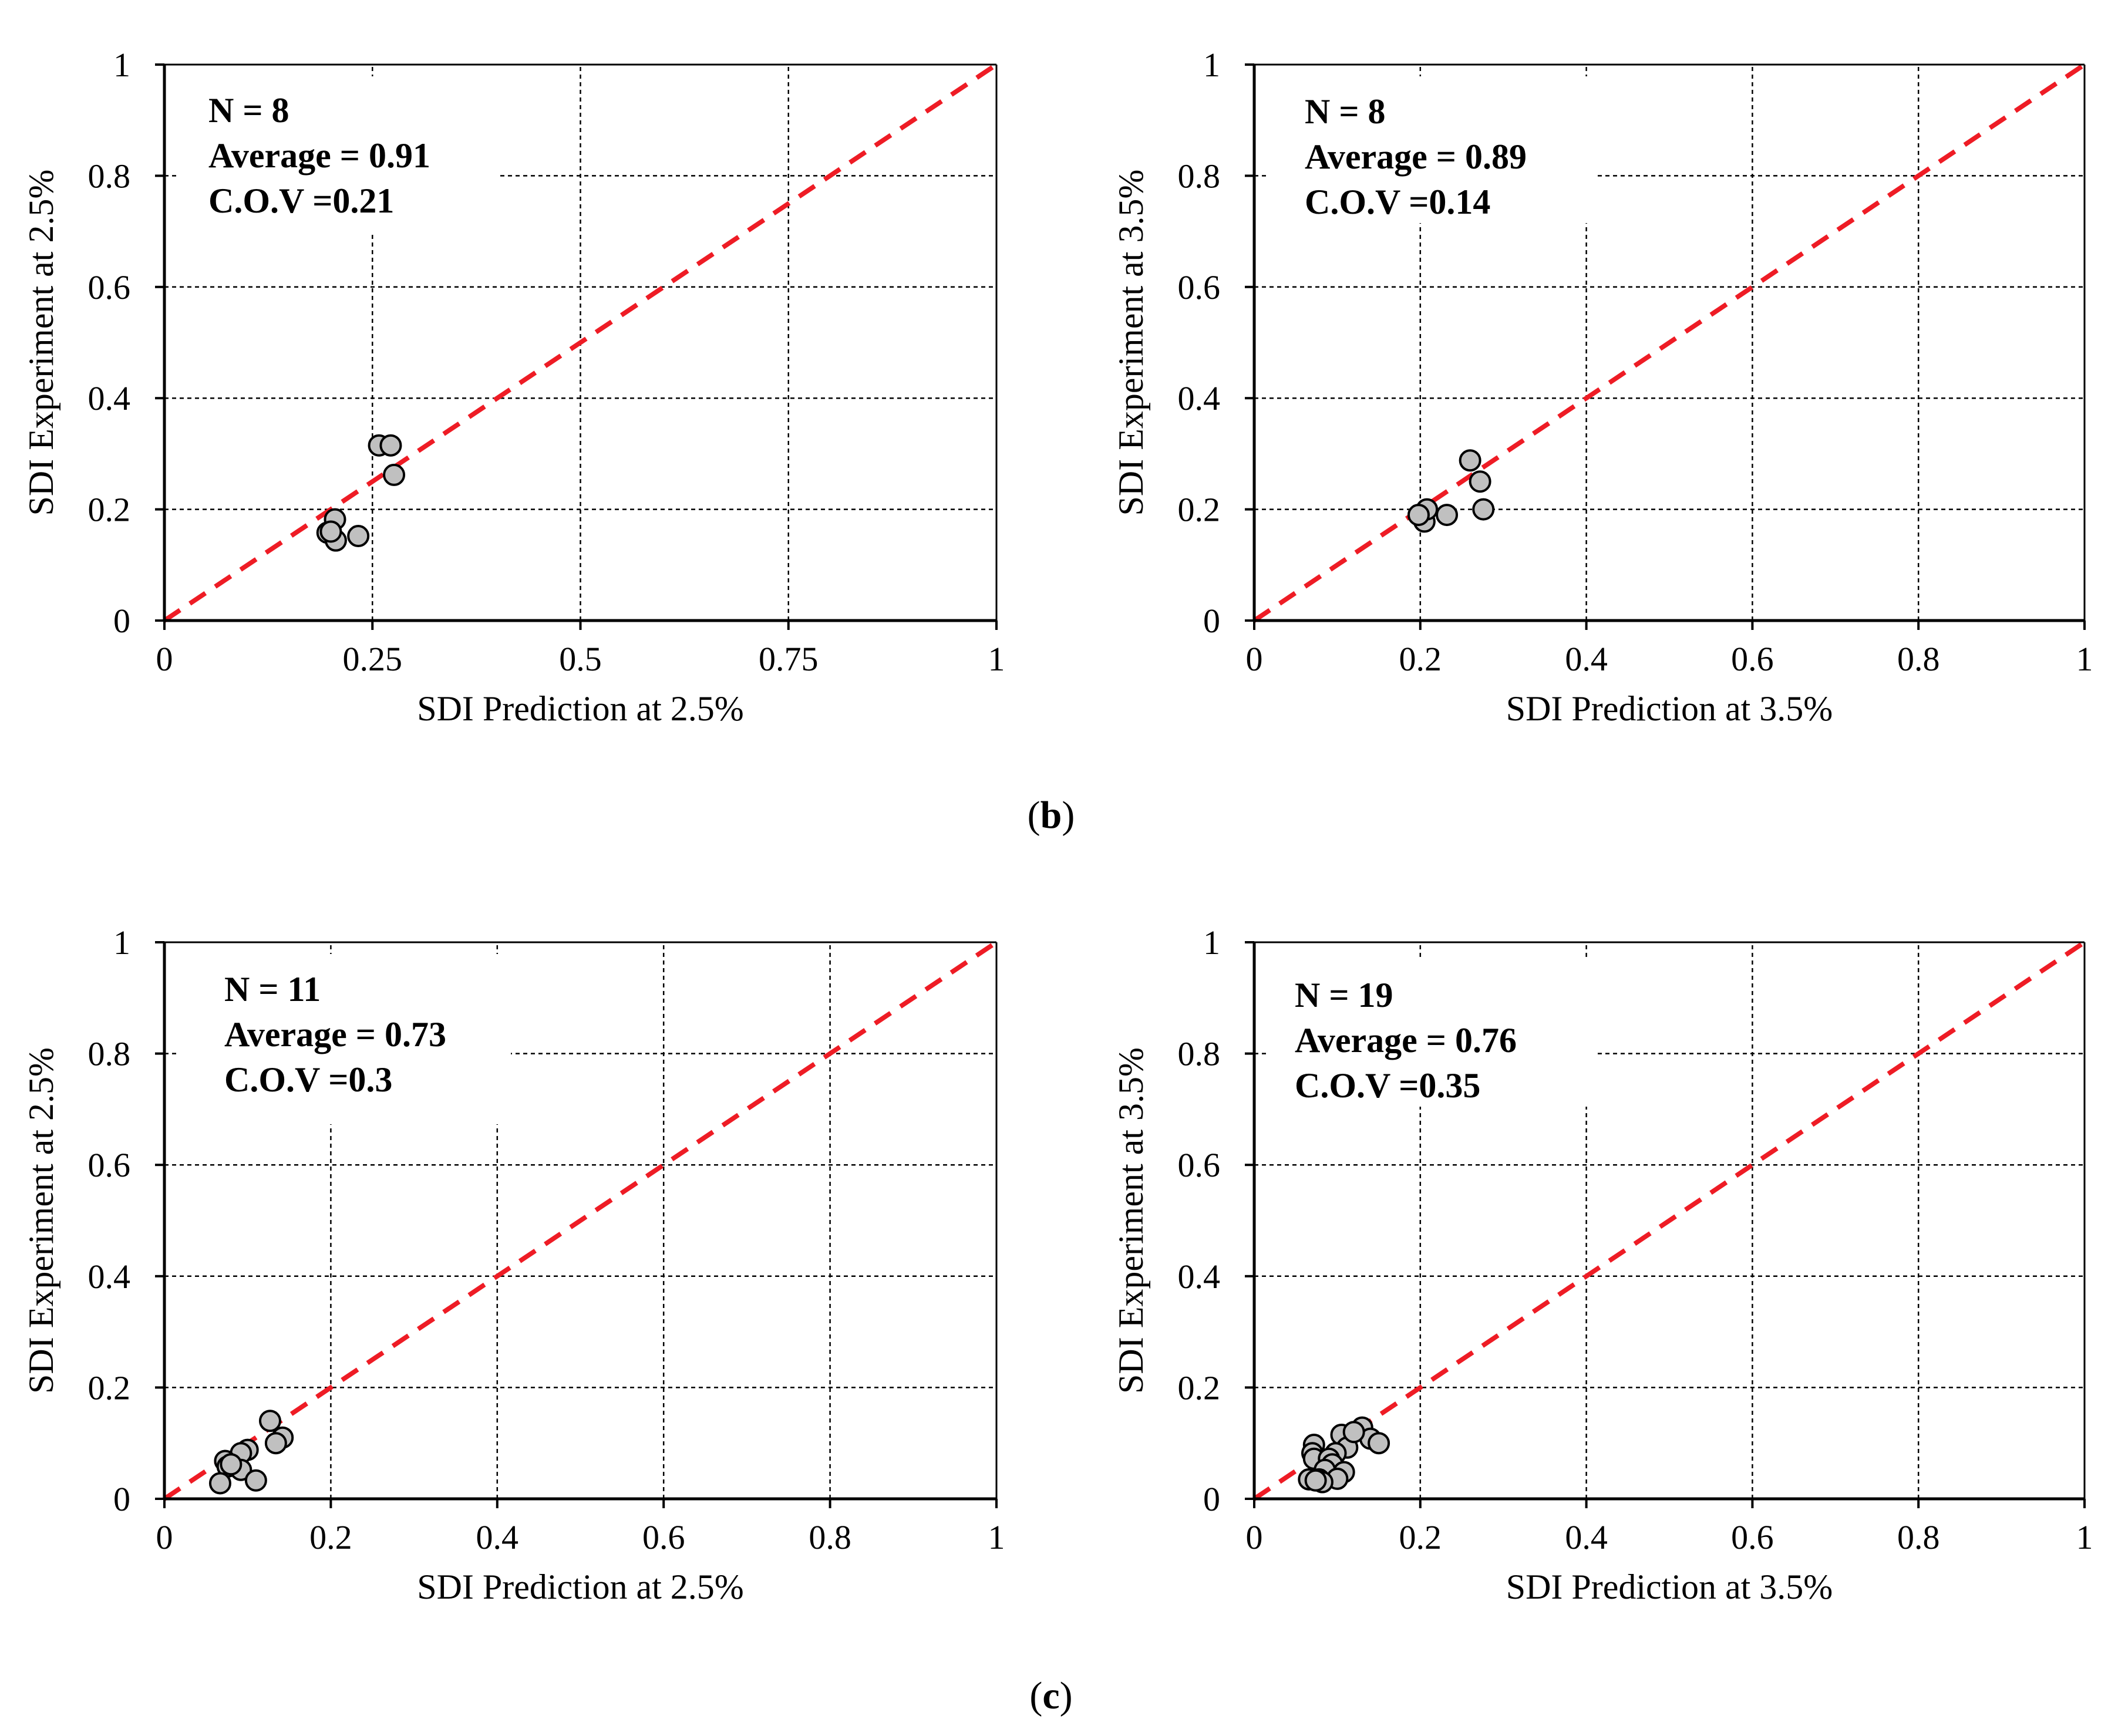  I want to click on stats-line: Average = 0.73, so click(335, 1034).